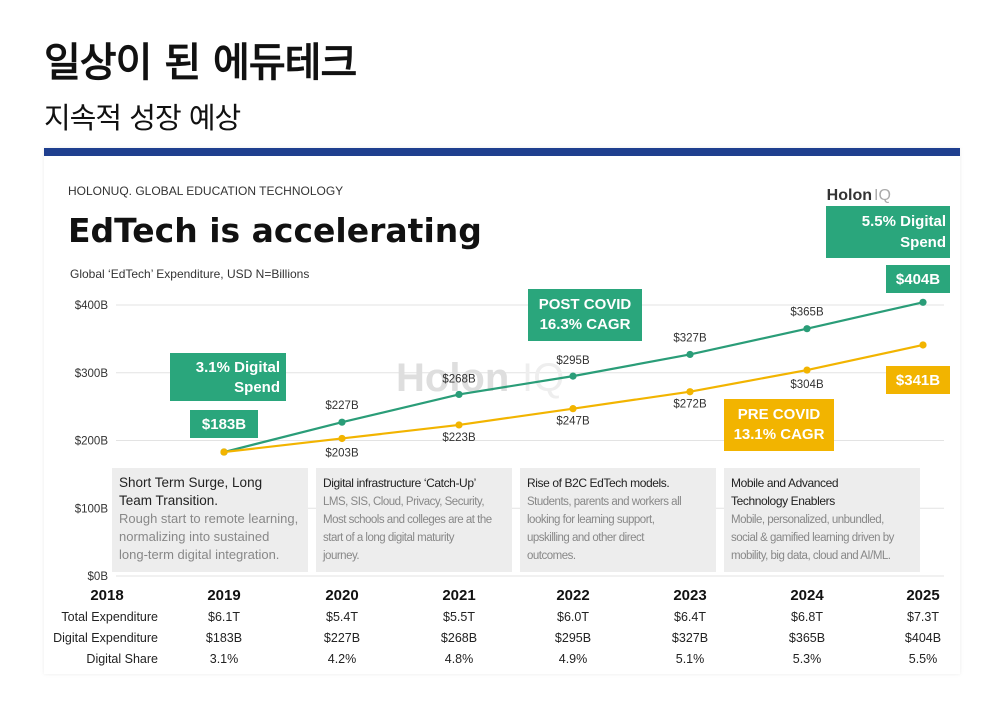 This screenshot has width=998, height=702. I want to click on callout-text: 16.3% CAGR, so click(585, 324).